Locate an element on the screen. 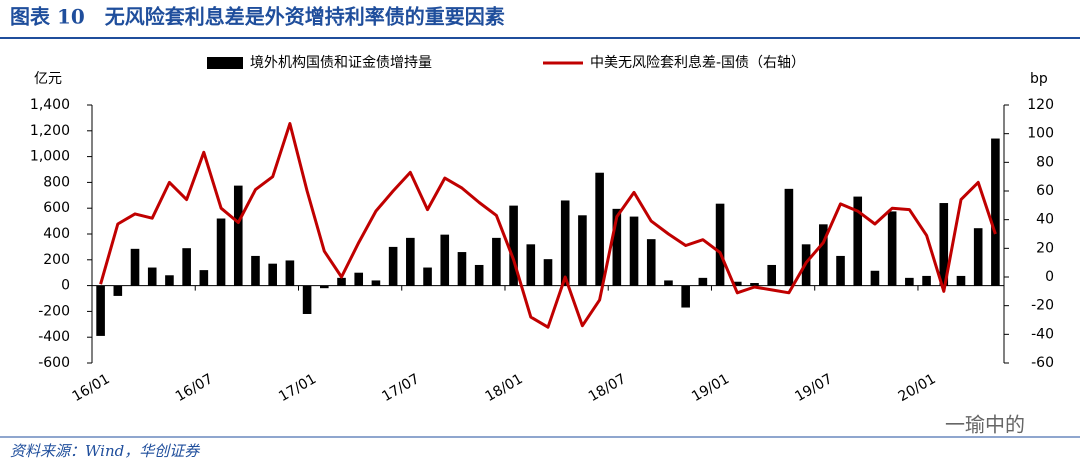 The width and height of the screenshot is (1080, 472). y-tick-label: 200 is located at coordinates (56, 260).